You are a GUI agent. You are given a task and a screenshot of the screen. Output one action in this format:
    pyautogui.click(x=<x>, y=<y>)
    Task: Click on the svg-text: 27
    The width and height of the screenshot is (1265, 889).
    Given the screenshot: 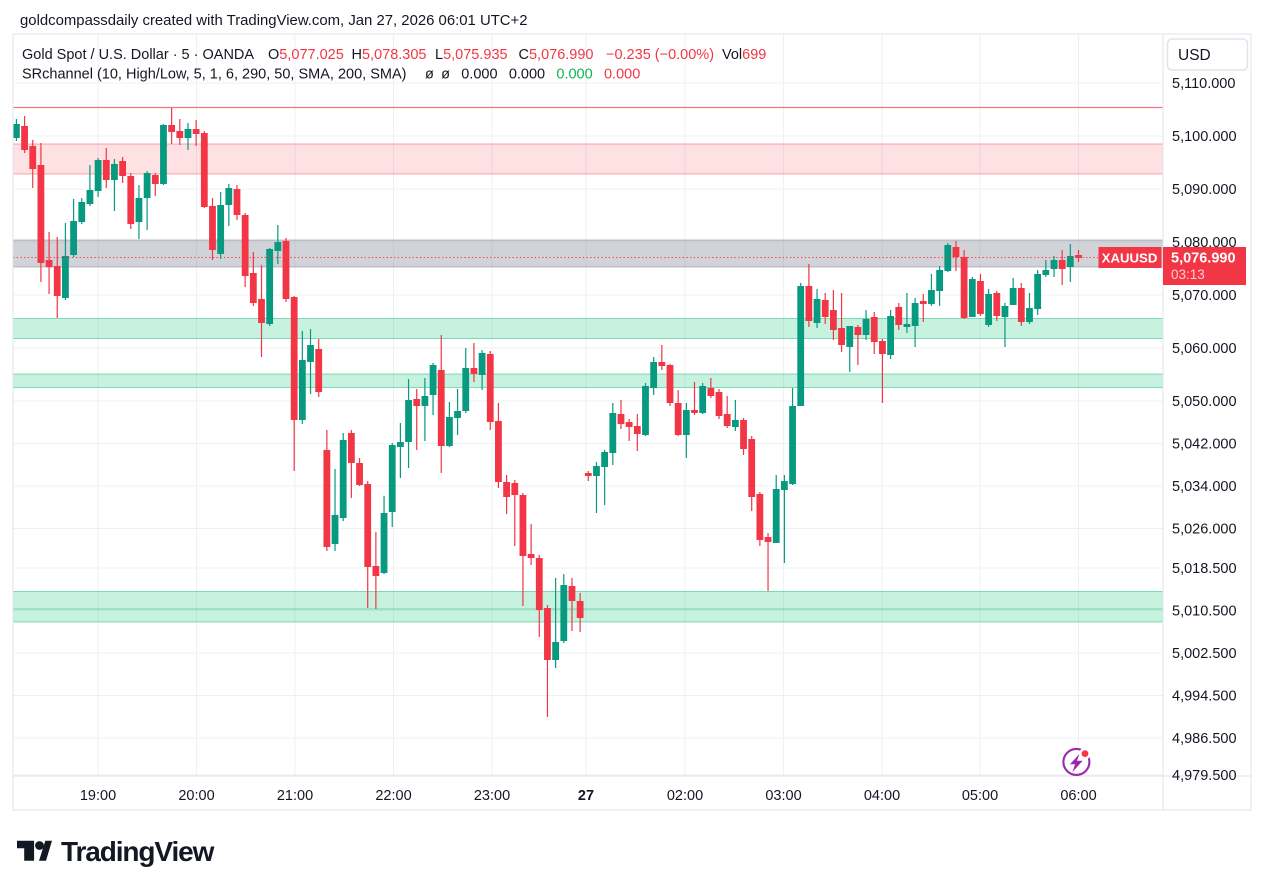 What is the action you would take?
    pyautogui.click(x=586, y=796)
    